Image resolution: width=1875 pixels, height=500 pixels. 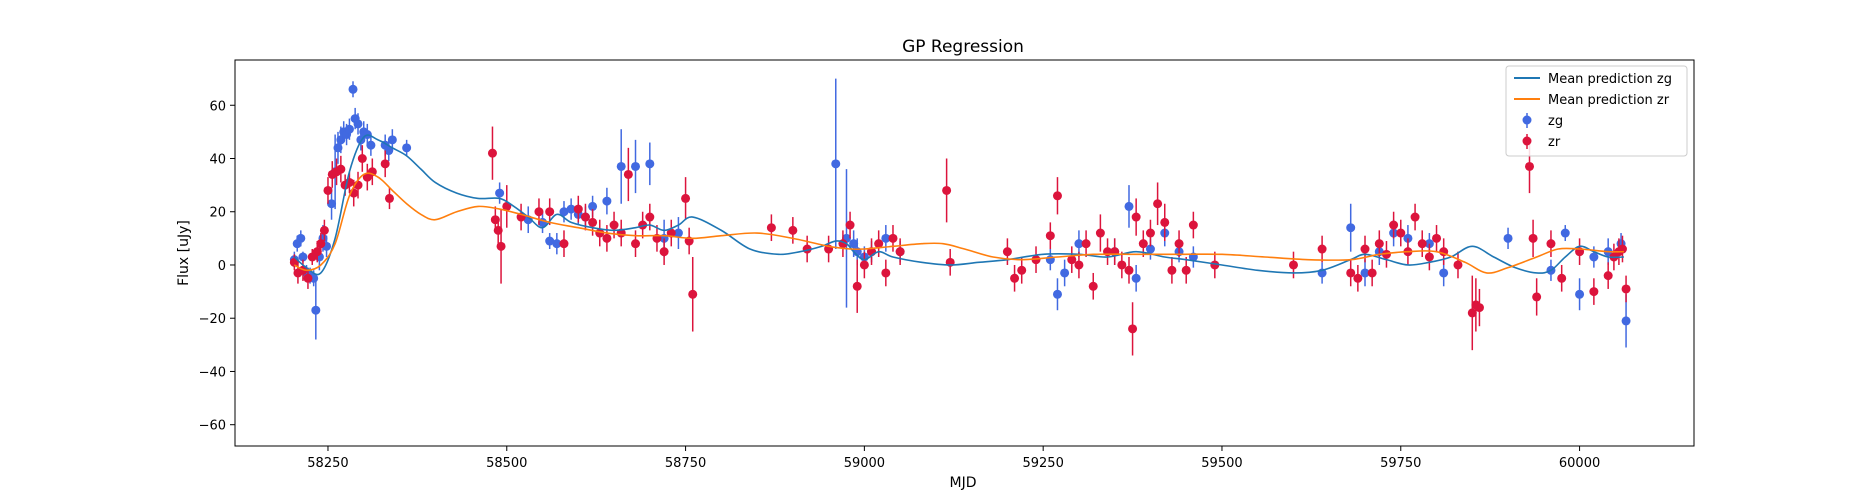 I want to click on x-tick-label: 58750, so click(x=685, y=463).